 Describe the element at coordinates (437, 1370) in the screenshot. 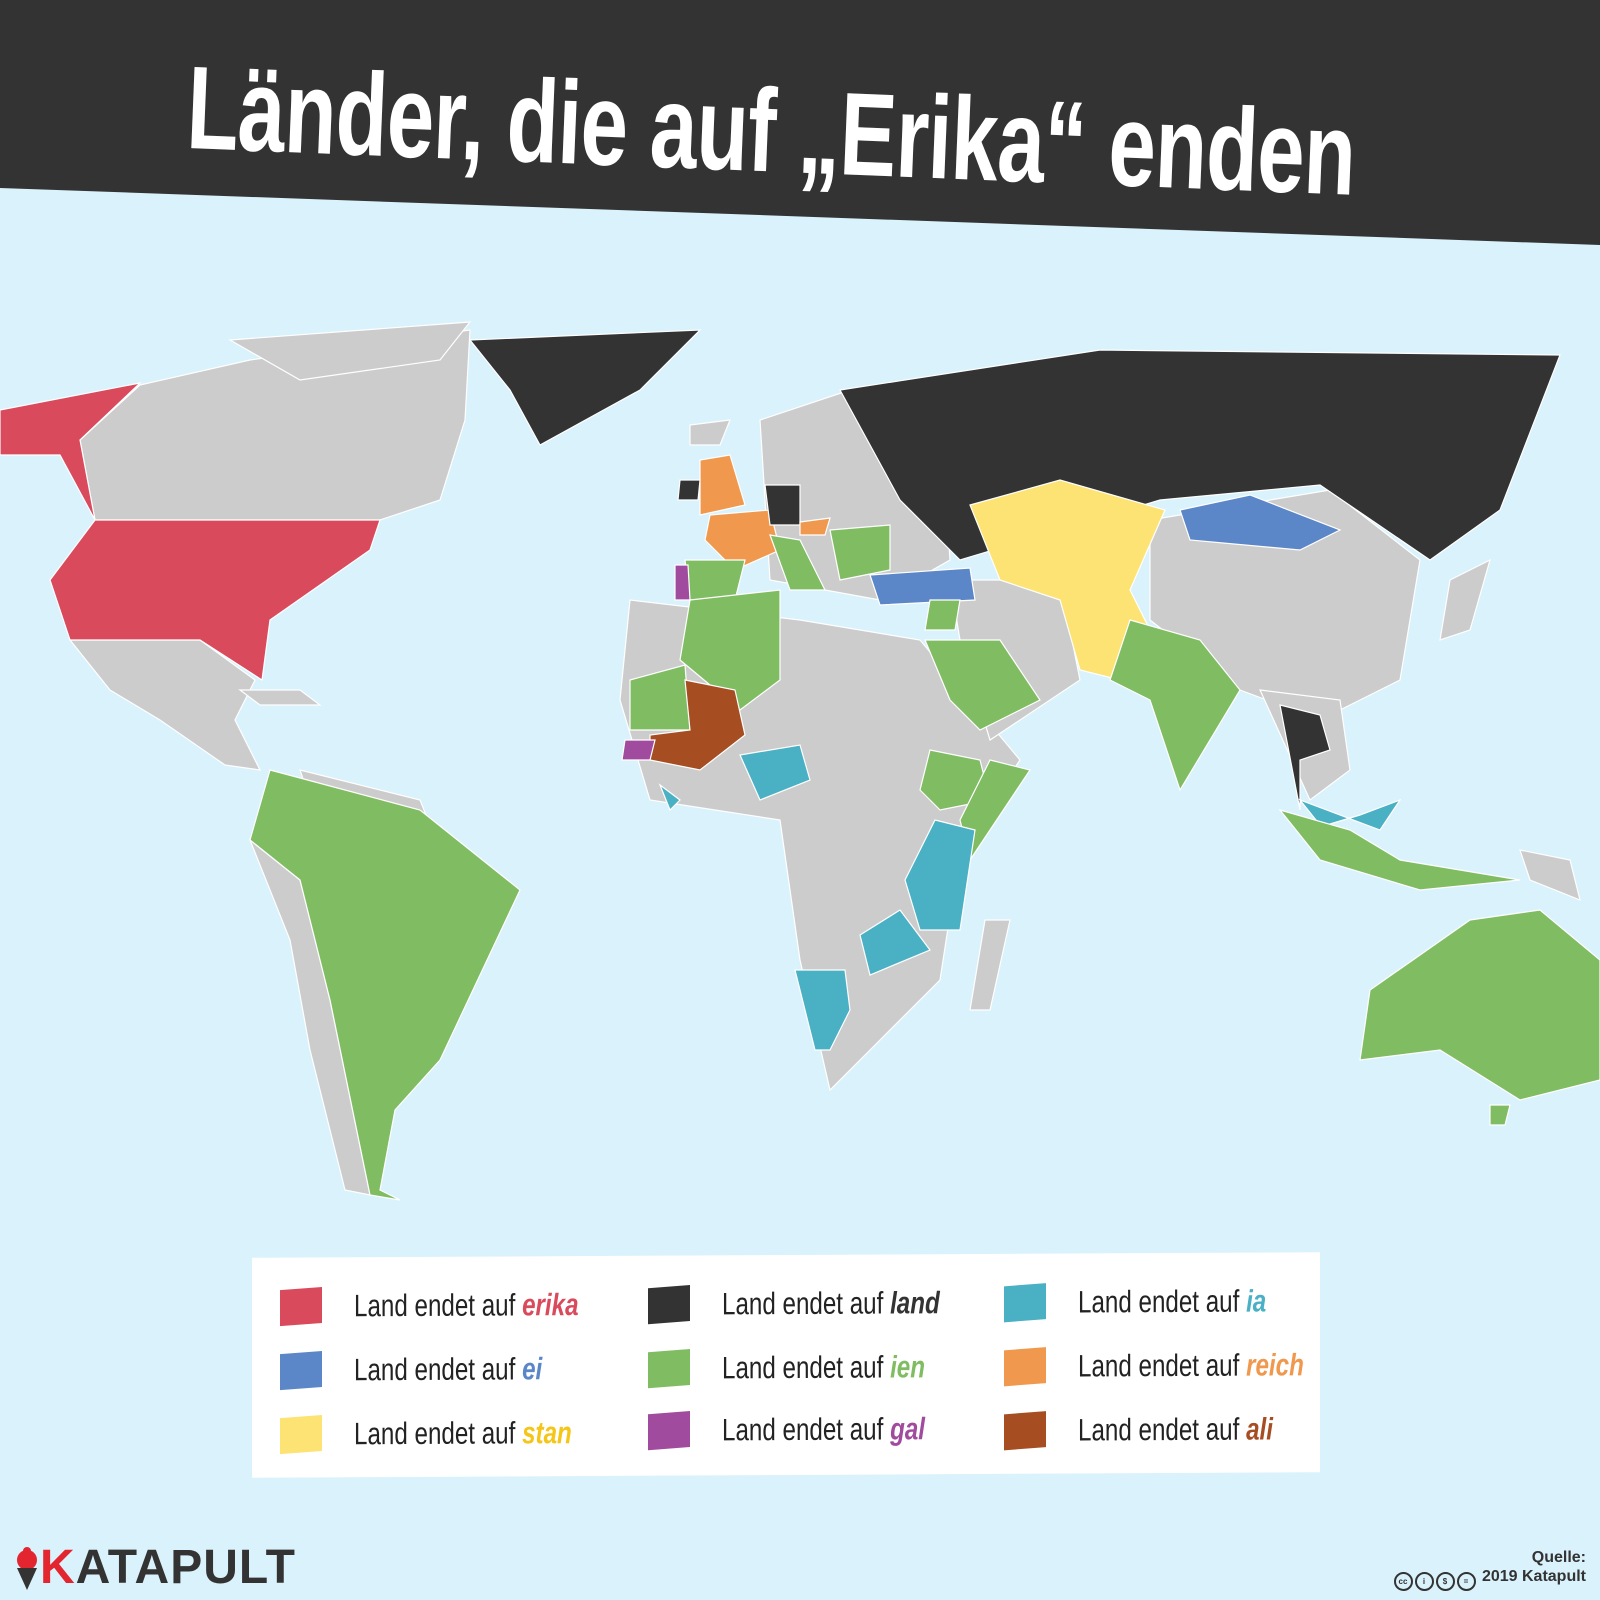

I see `legend-item-ei: Land endet auf ei` at that location.